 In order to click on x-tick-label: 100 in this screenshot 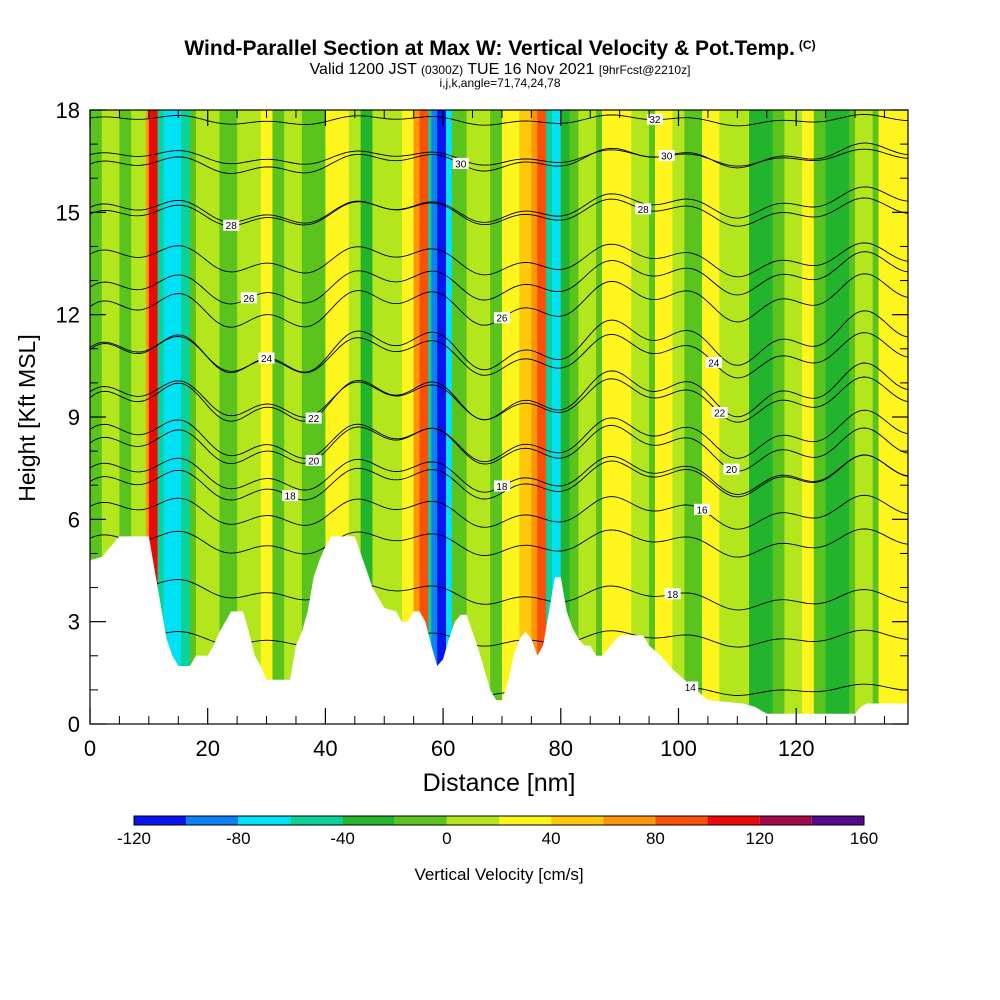, I will do `click(678, 748)`.